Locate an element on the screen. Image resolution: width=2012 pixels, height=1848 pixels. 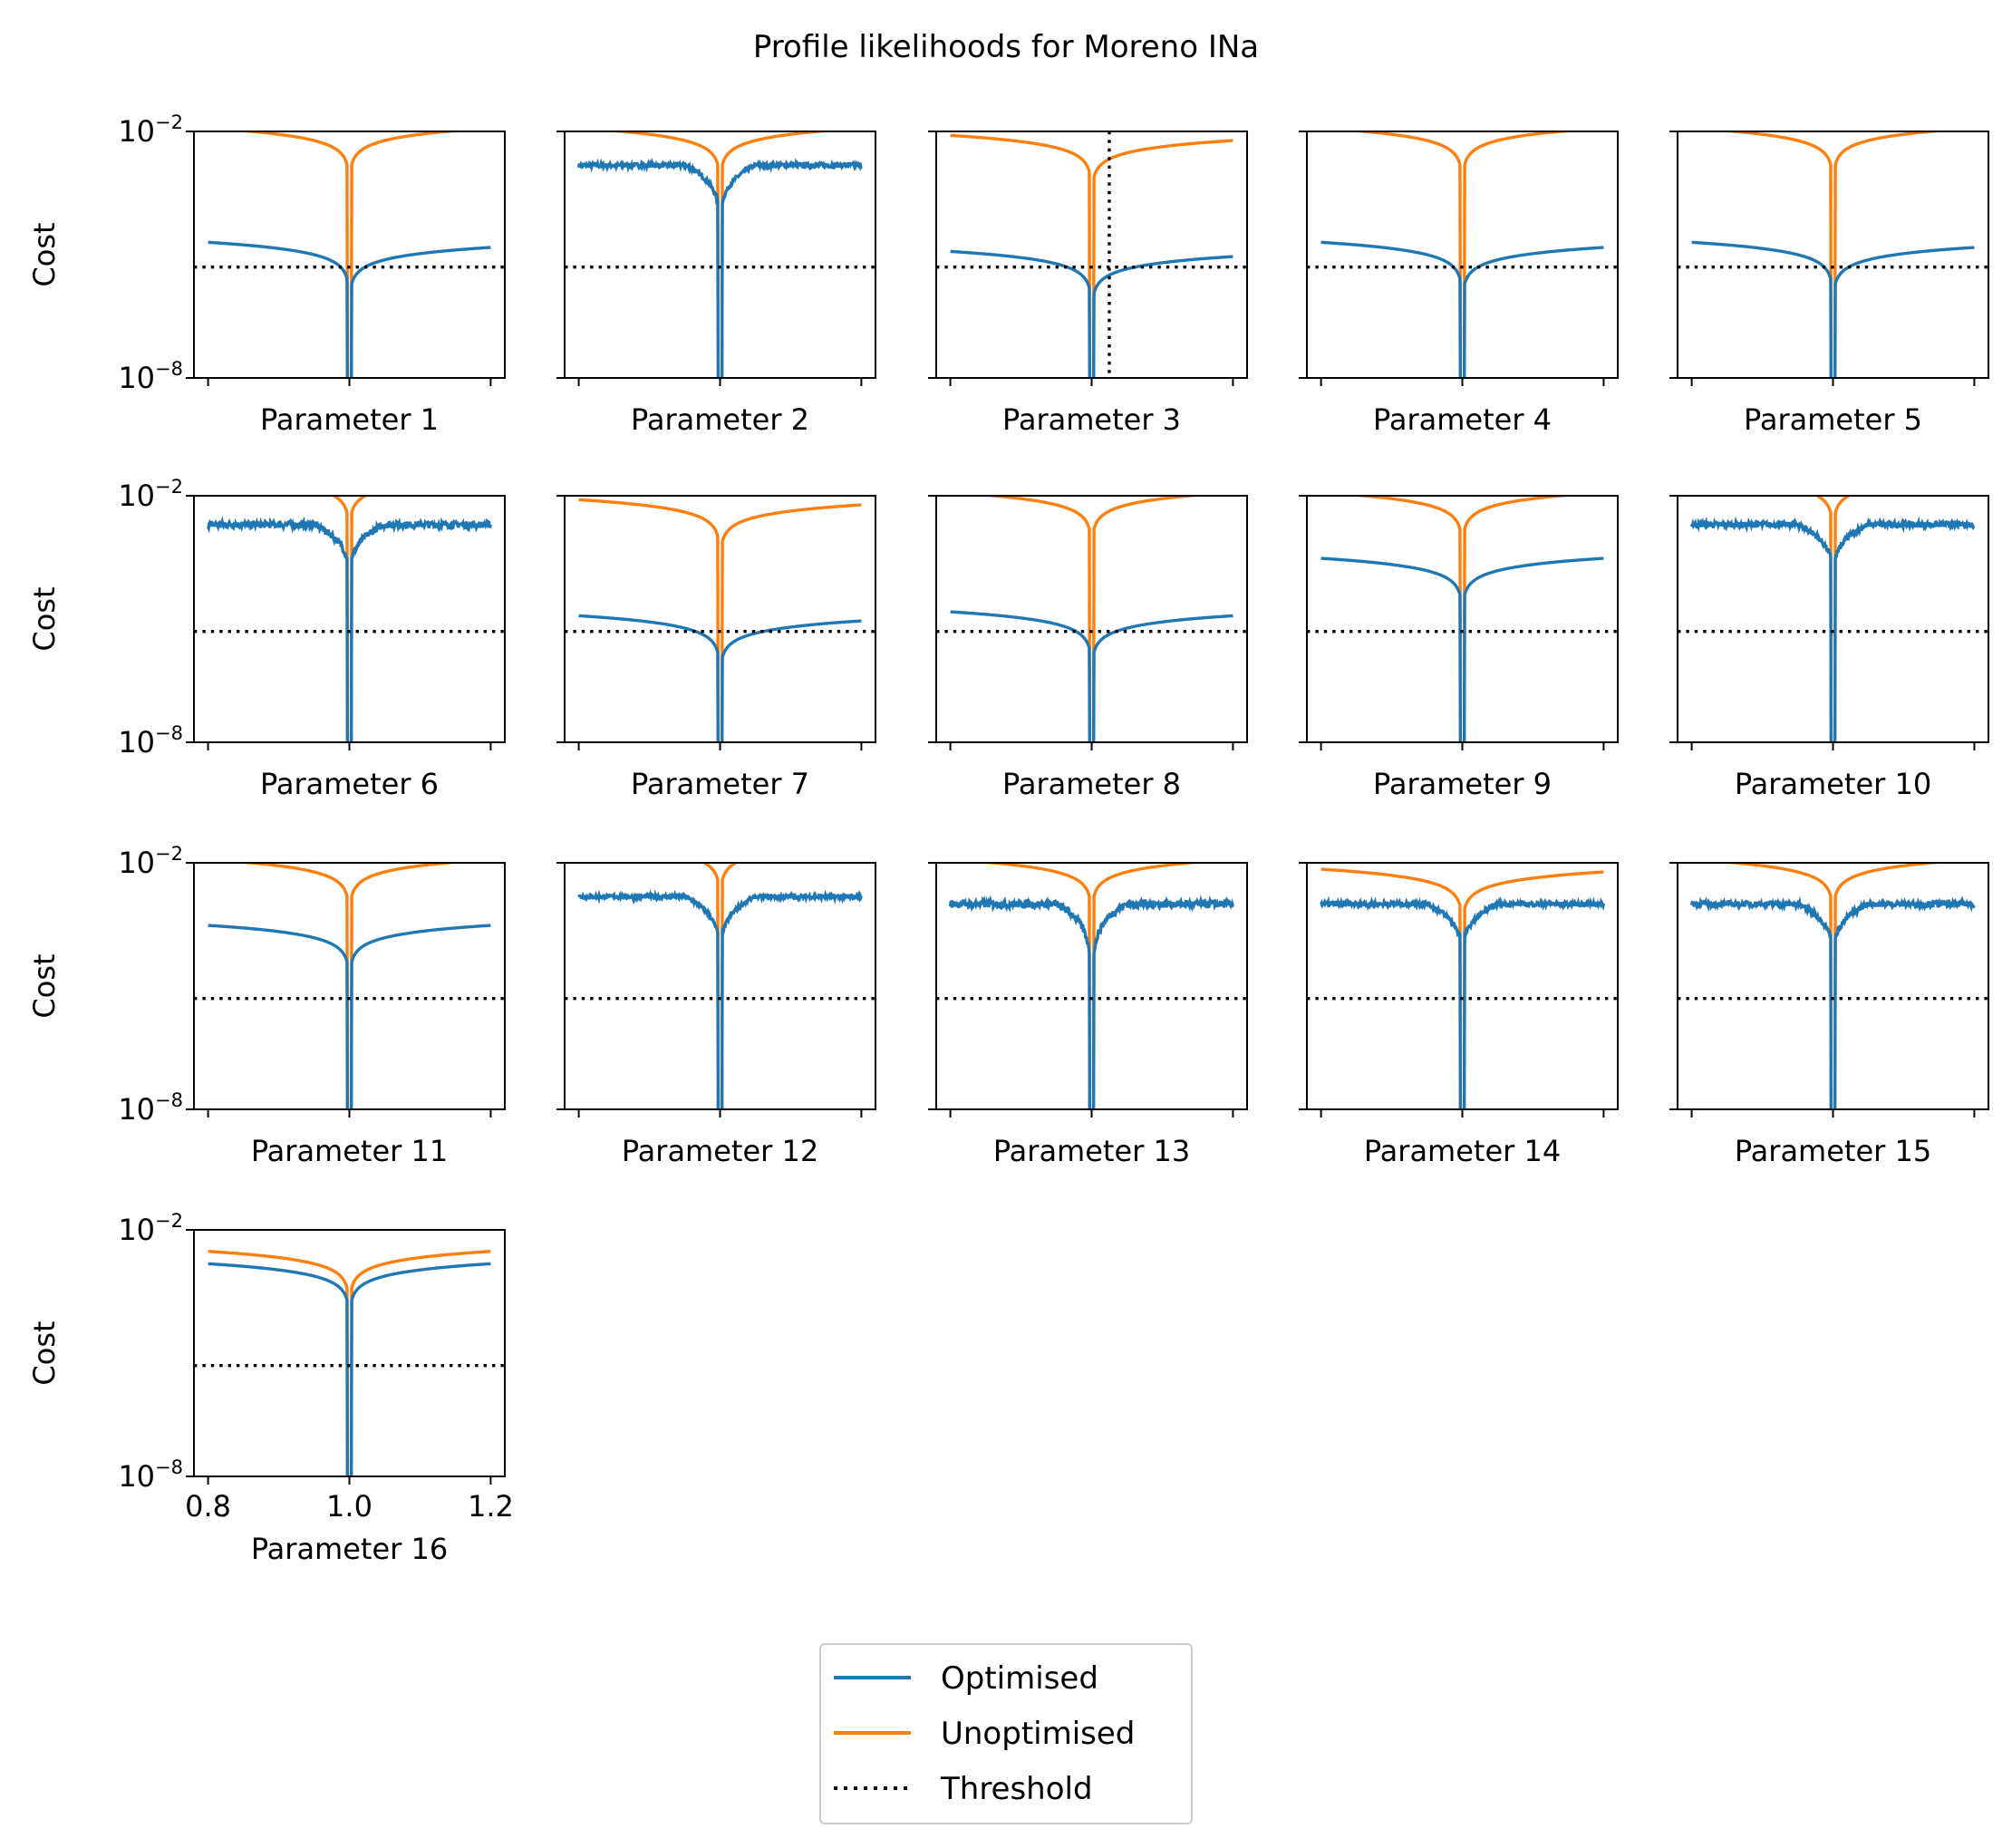
subplot-15: Parameter 15 is located at coordinates (1829, 1015).